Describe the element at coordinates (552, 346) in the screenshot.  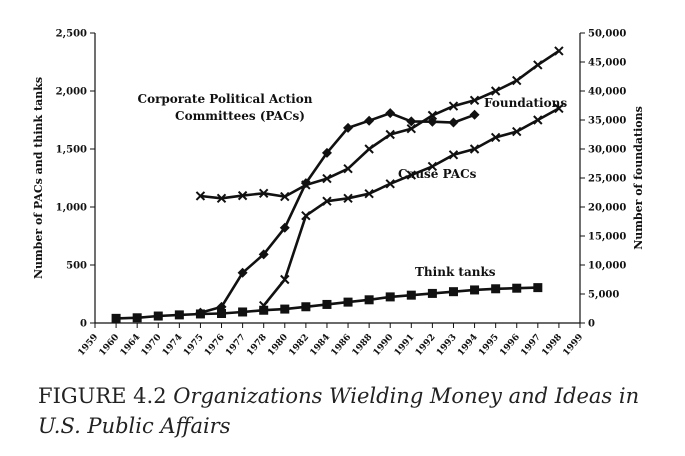
I see `x-tick-label: 1998` at that location.